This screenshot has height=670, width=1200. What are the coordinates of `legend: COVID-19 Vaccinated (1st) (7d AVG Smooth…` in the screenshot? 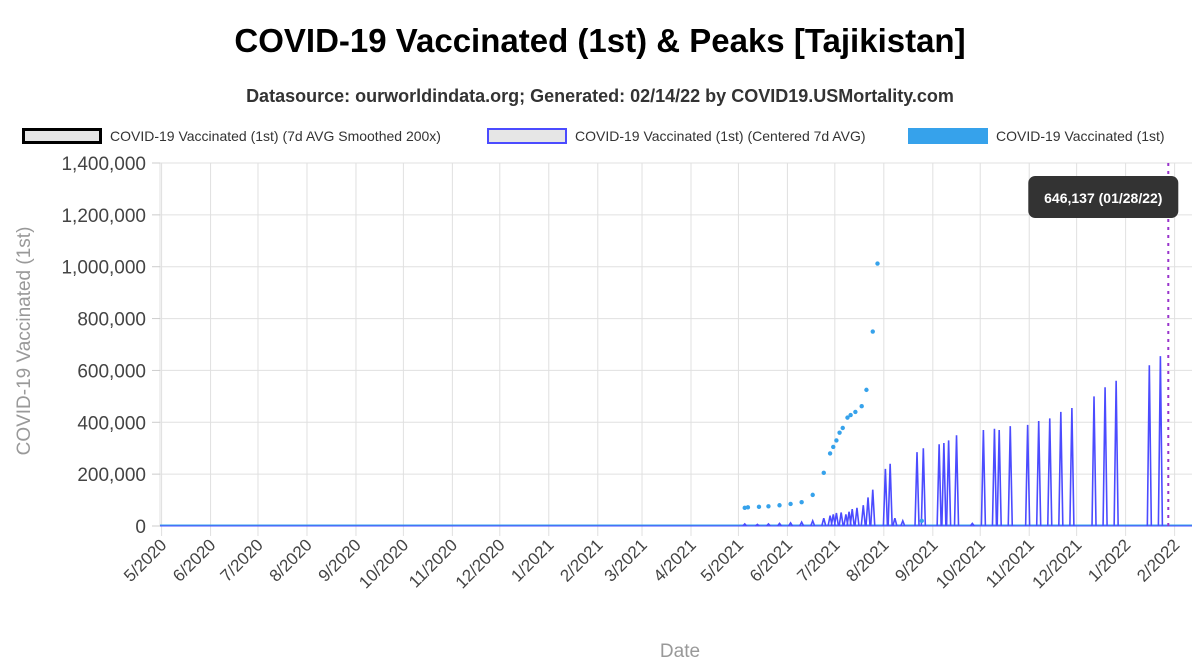 It's located at (600, 136).